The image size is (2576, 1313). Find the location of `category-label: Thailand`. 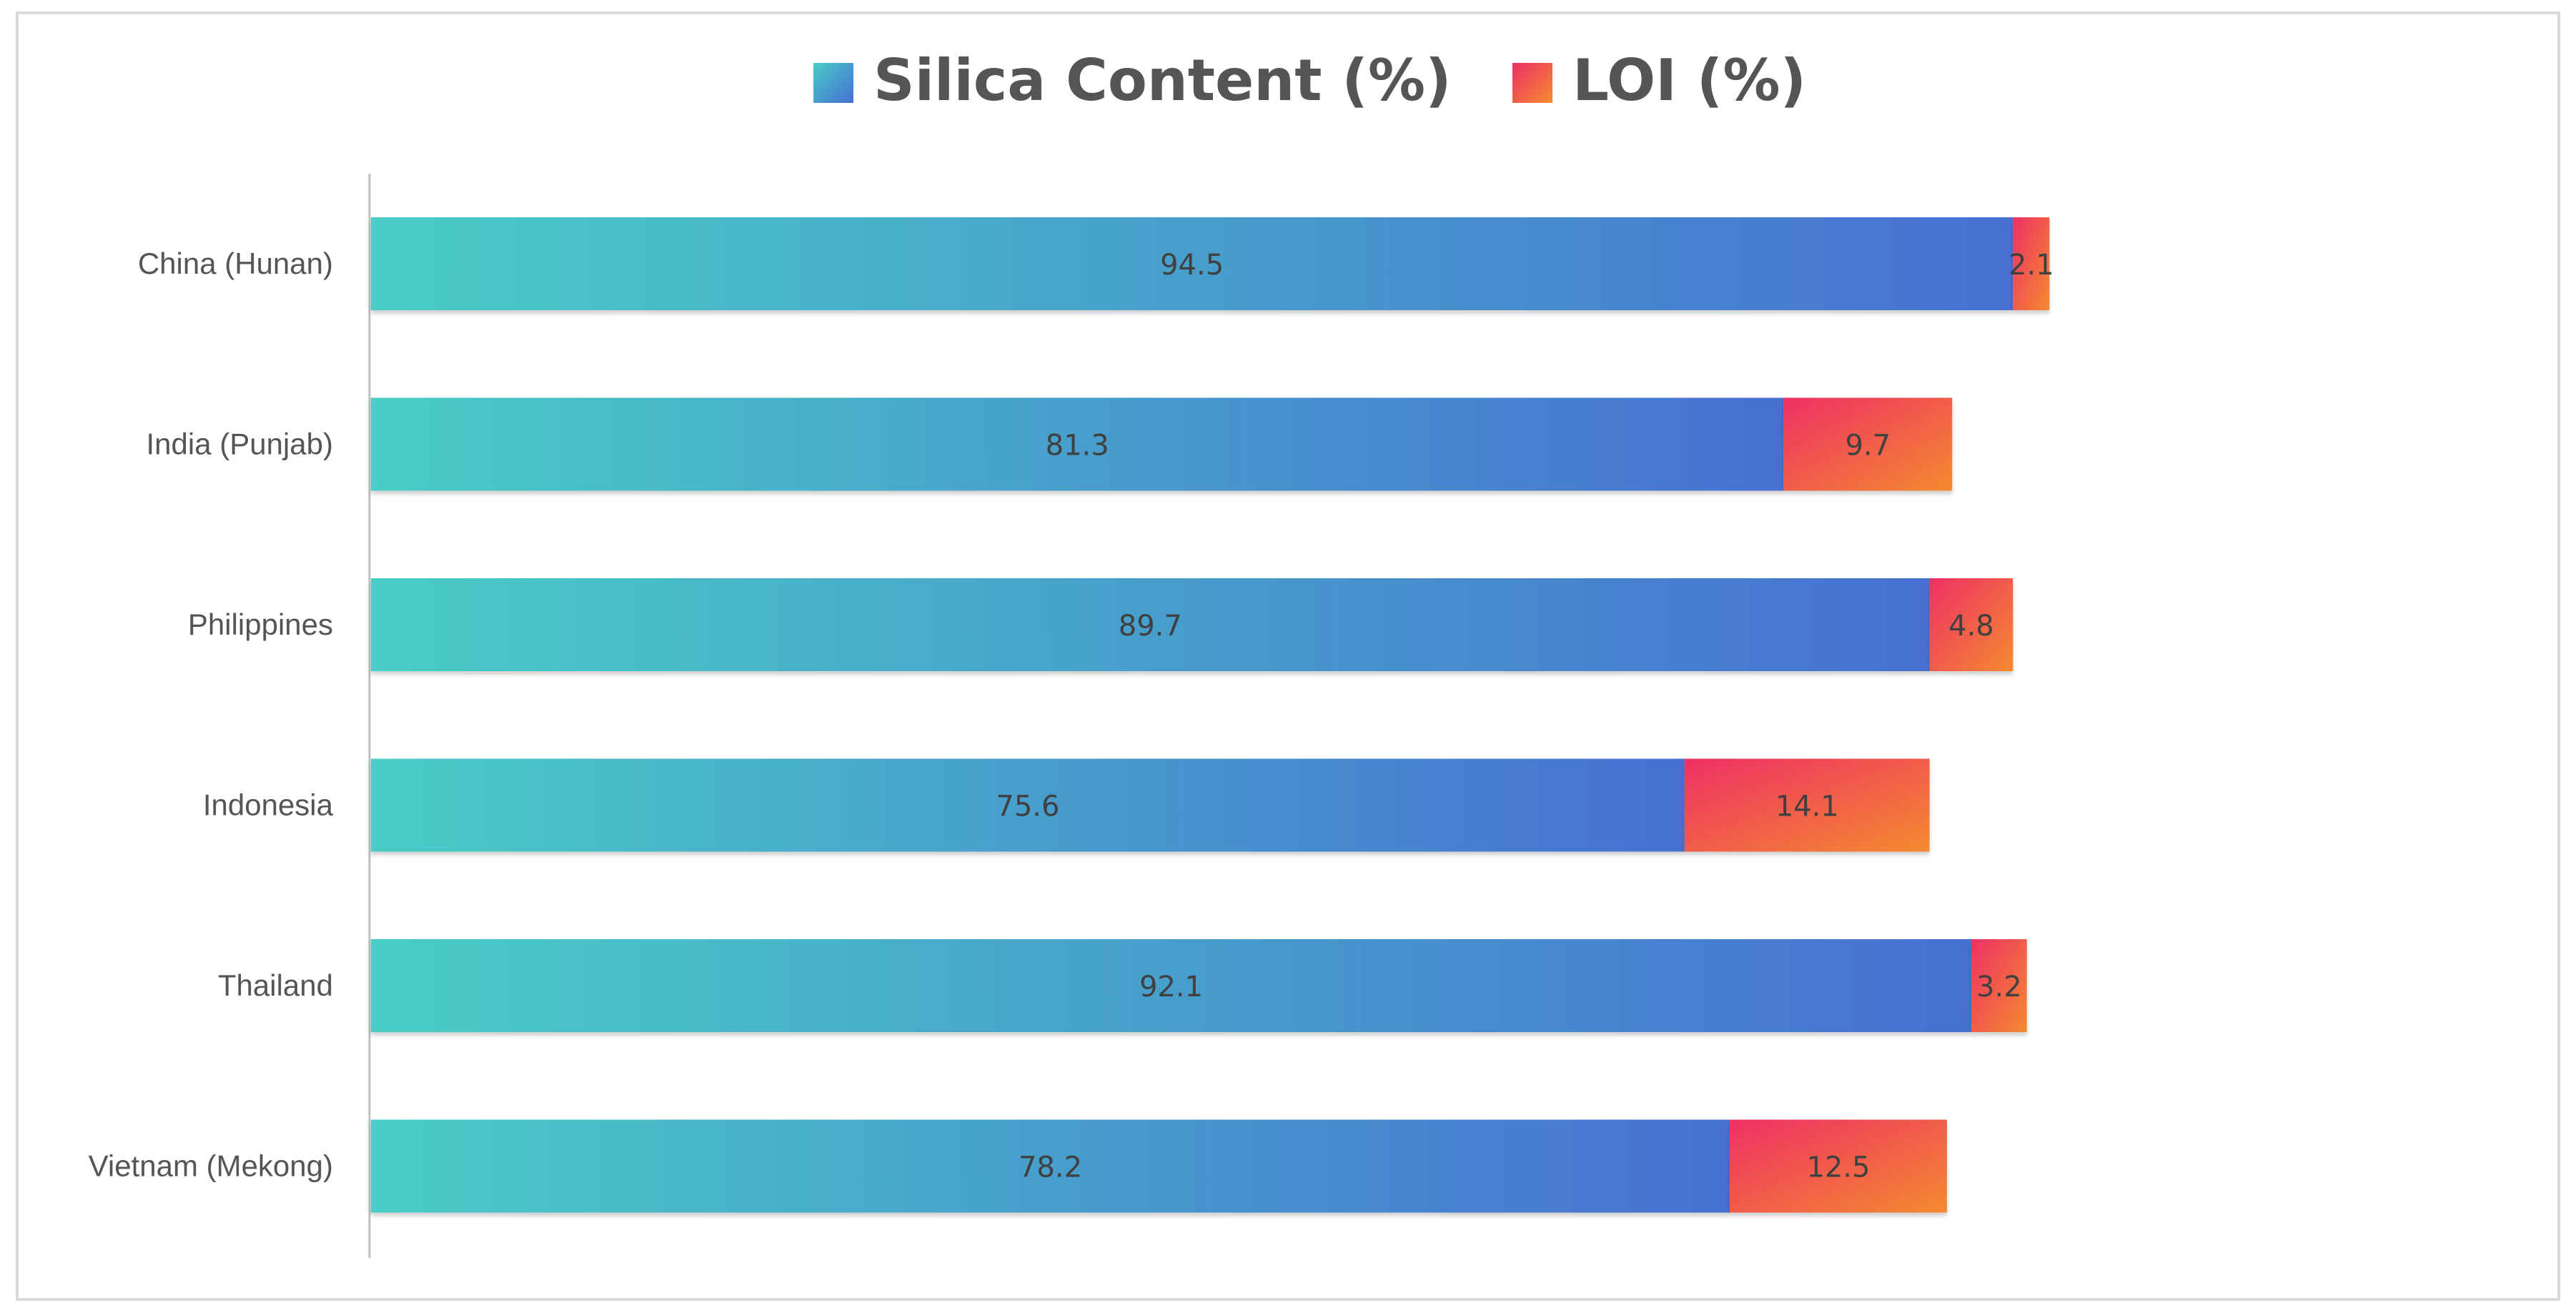

category-label: Thailand is located at coordinates (275, 985).